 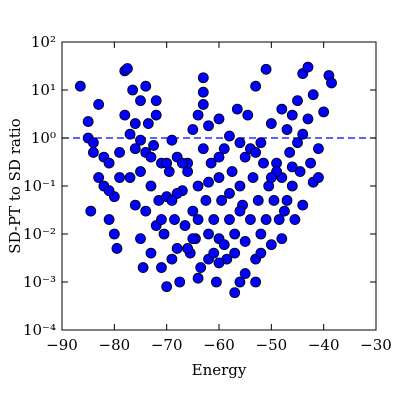 What do you see at coordinates (272, 345) in the screenshot?
I see `x-tick-label: −50` at bounding box center [272, 345].